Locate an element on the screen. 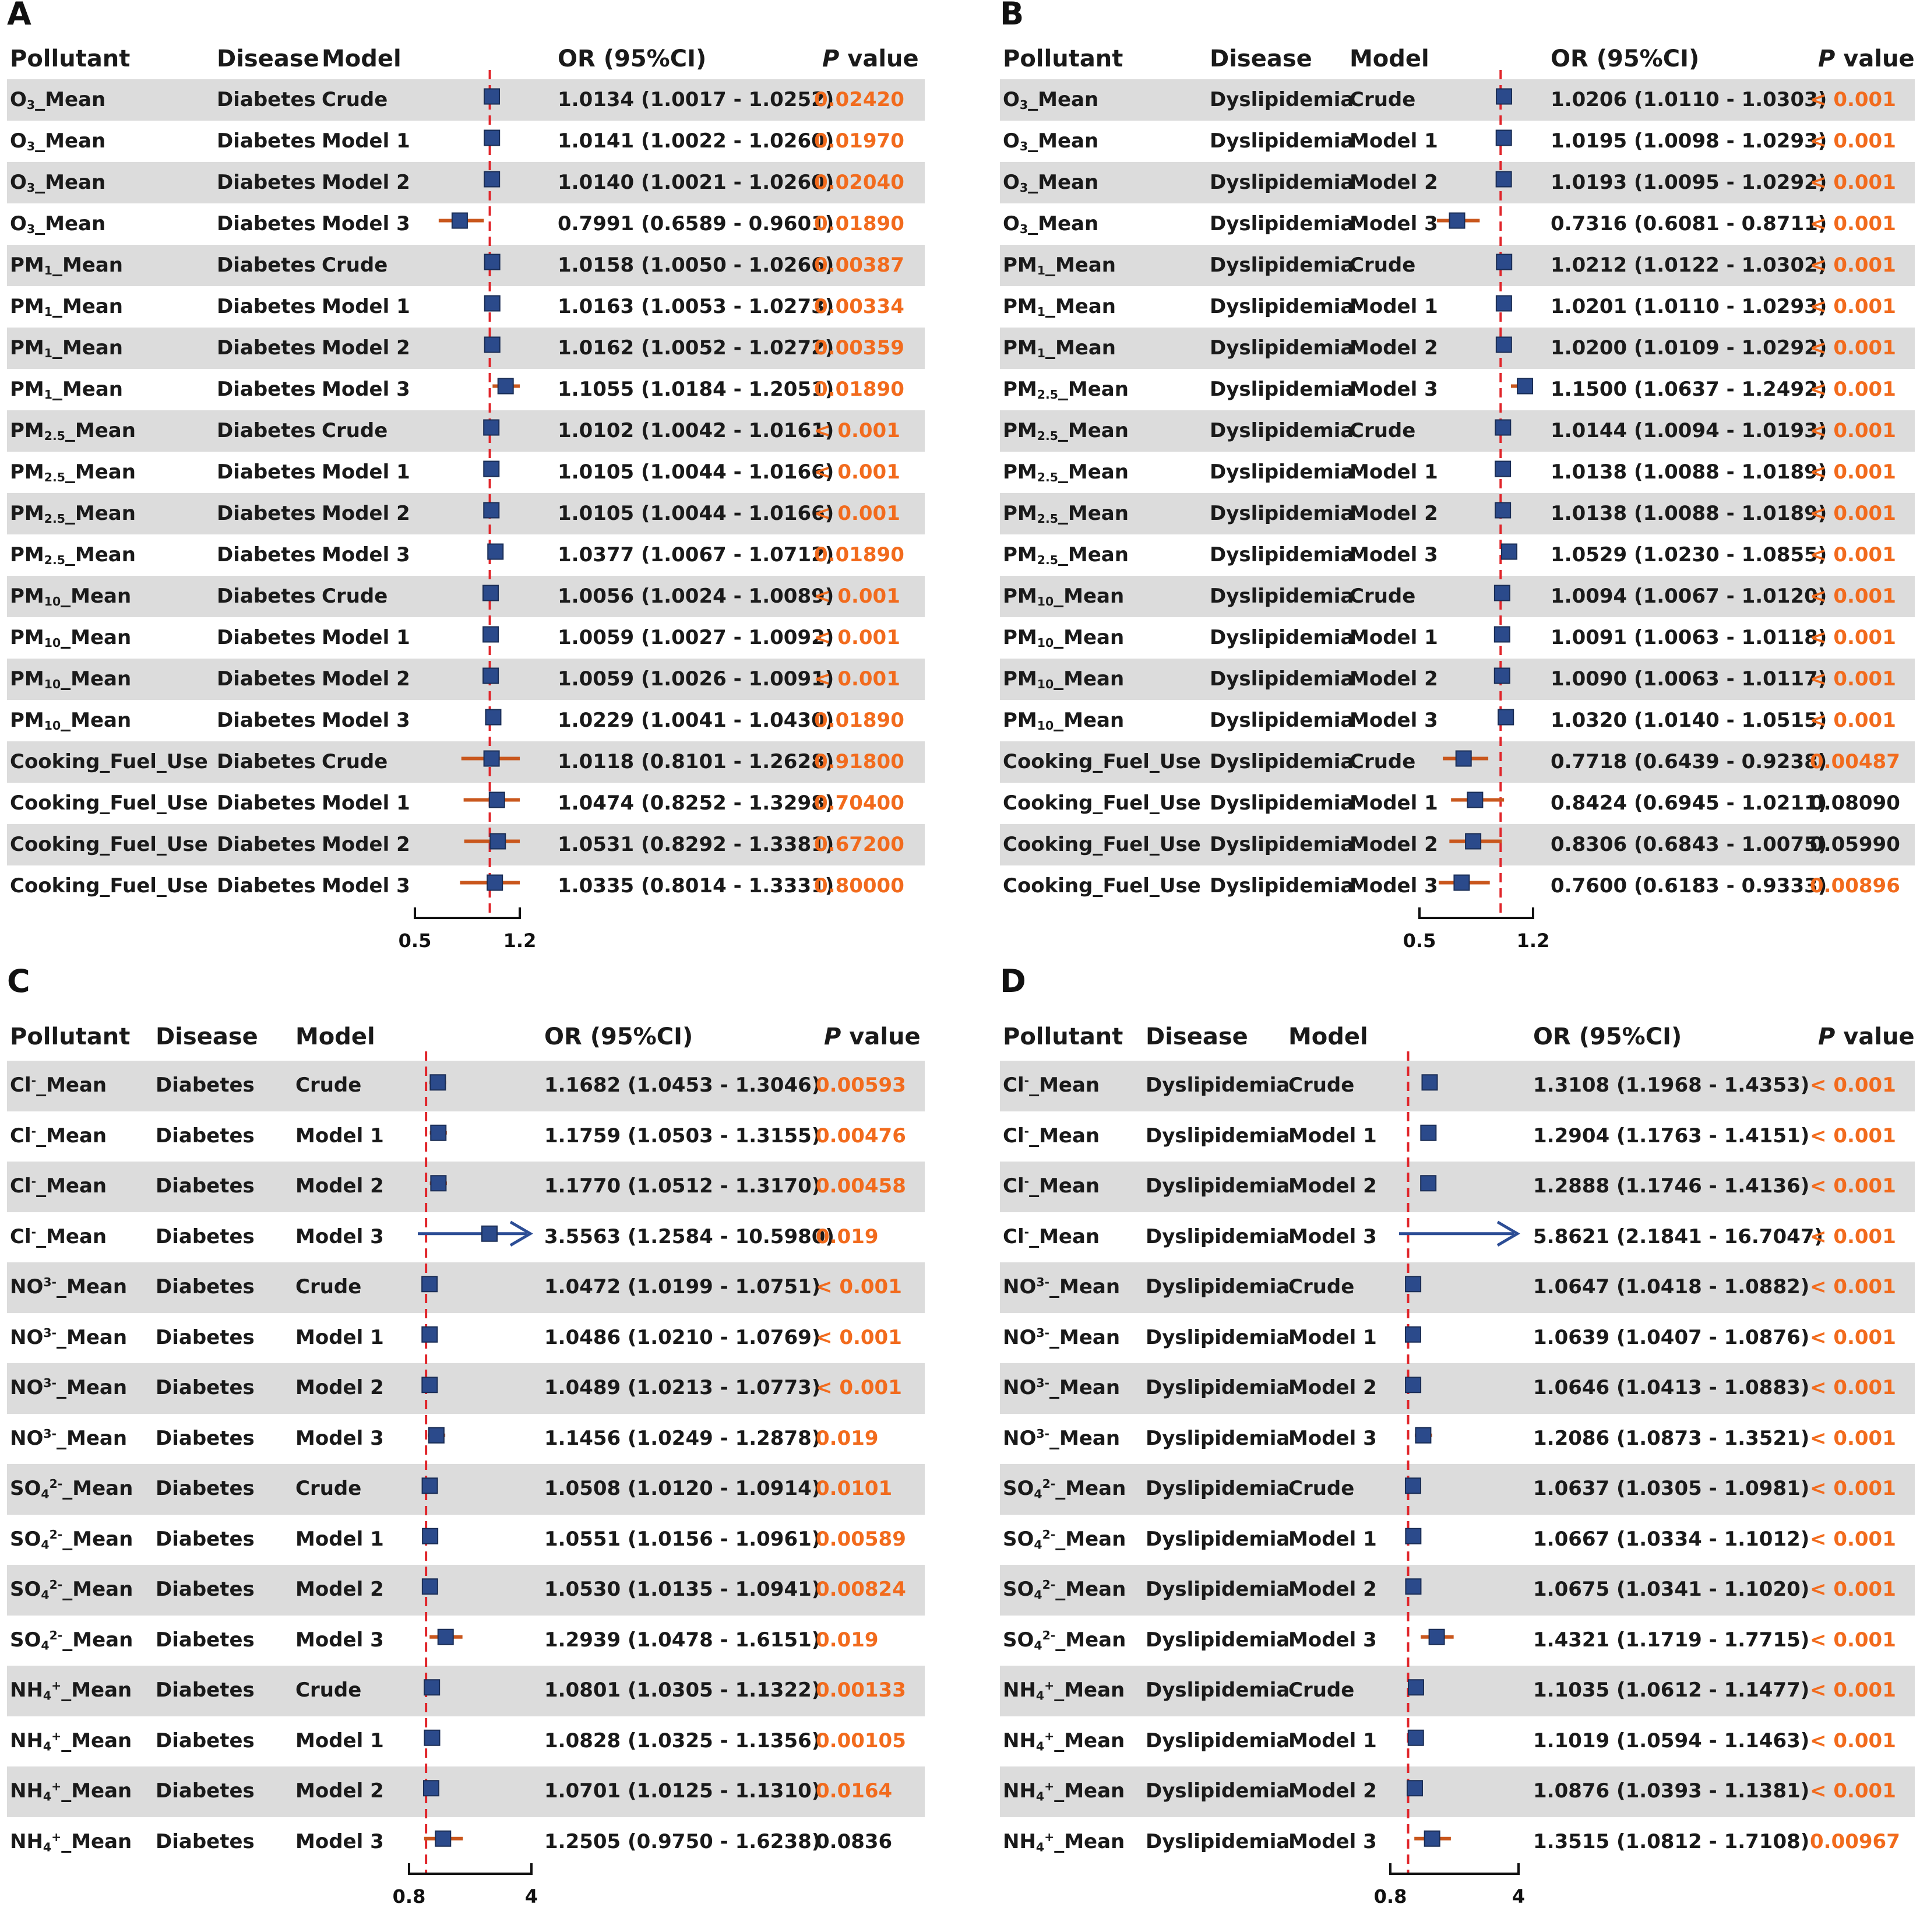 This screenshot has width=1927, height=1932. p-value-cell: 0.019 is located at coordinates (847, 1236).